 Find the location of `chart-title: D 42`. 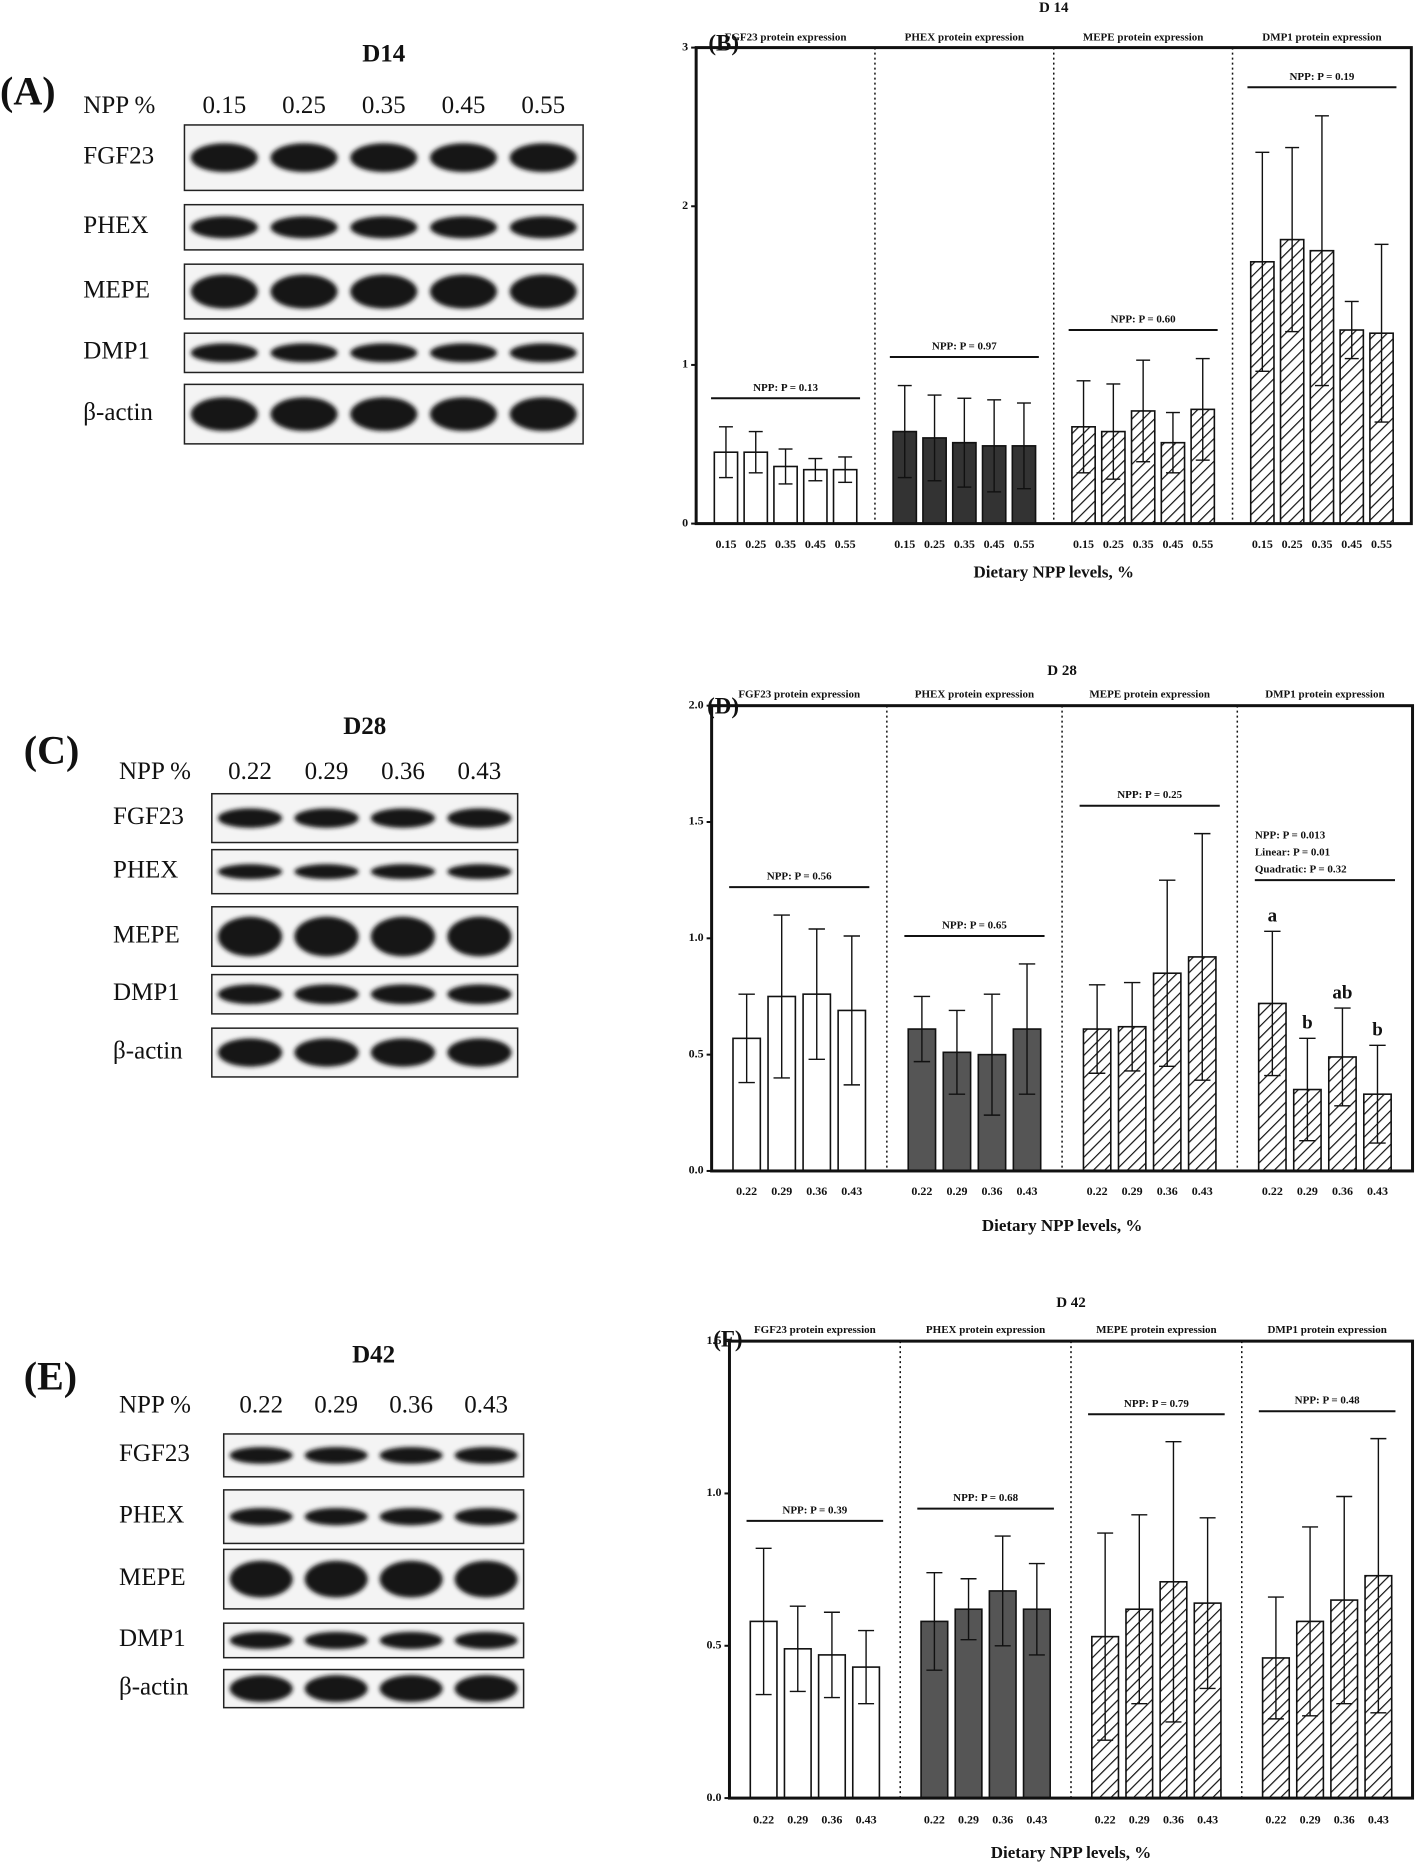

chart-title: D 42 is located at coordinates (1071, 1303).